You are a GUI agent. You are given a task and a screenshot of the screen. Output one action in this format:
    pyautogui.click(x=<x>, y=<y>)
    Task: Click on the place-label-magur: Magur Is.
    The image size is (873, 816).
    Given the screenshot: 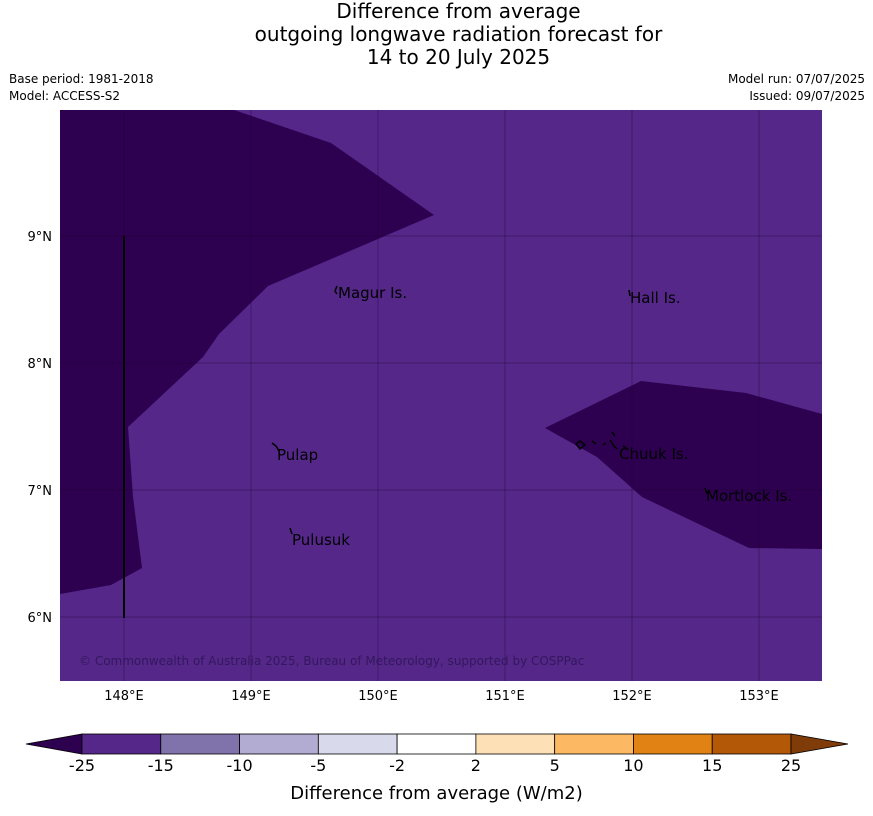 What is the action you would take?
    pyautogui.click(x=372, y=293)
    